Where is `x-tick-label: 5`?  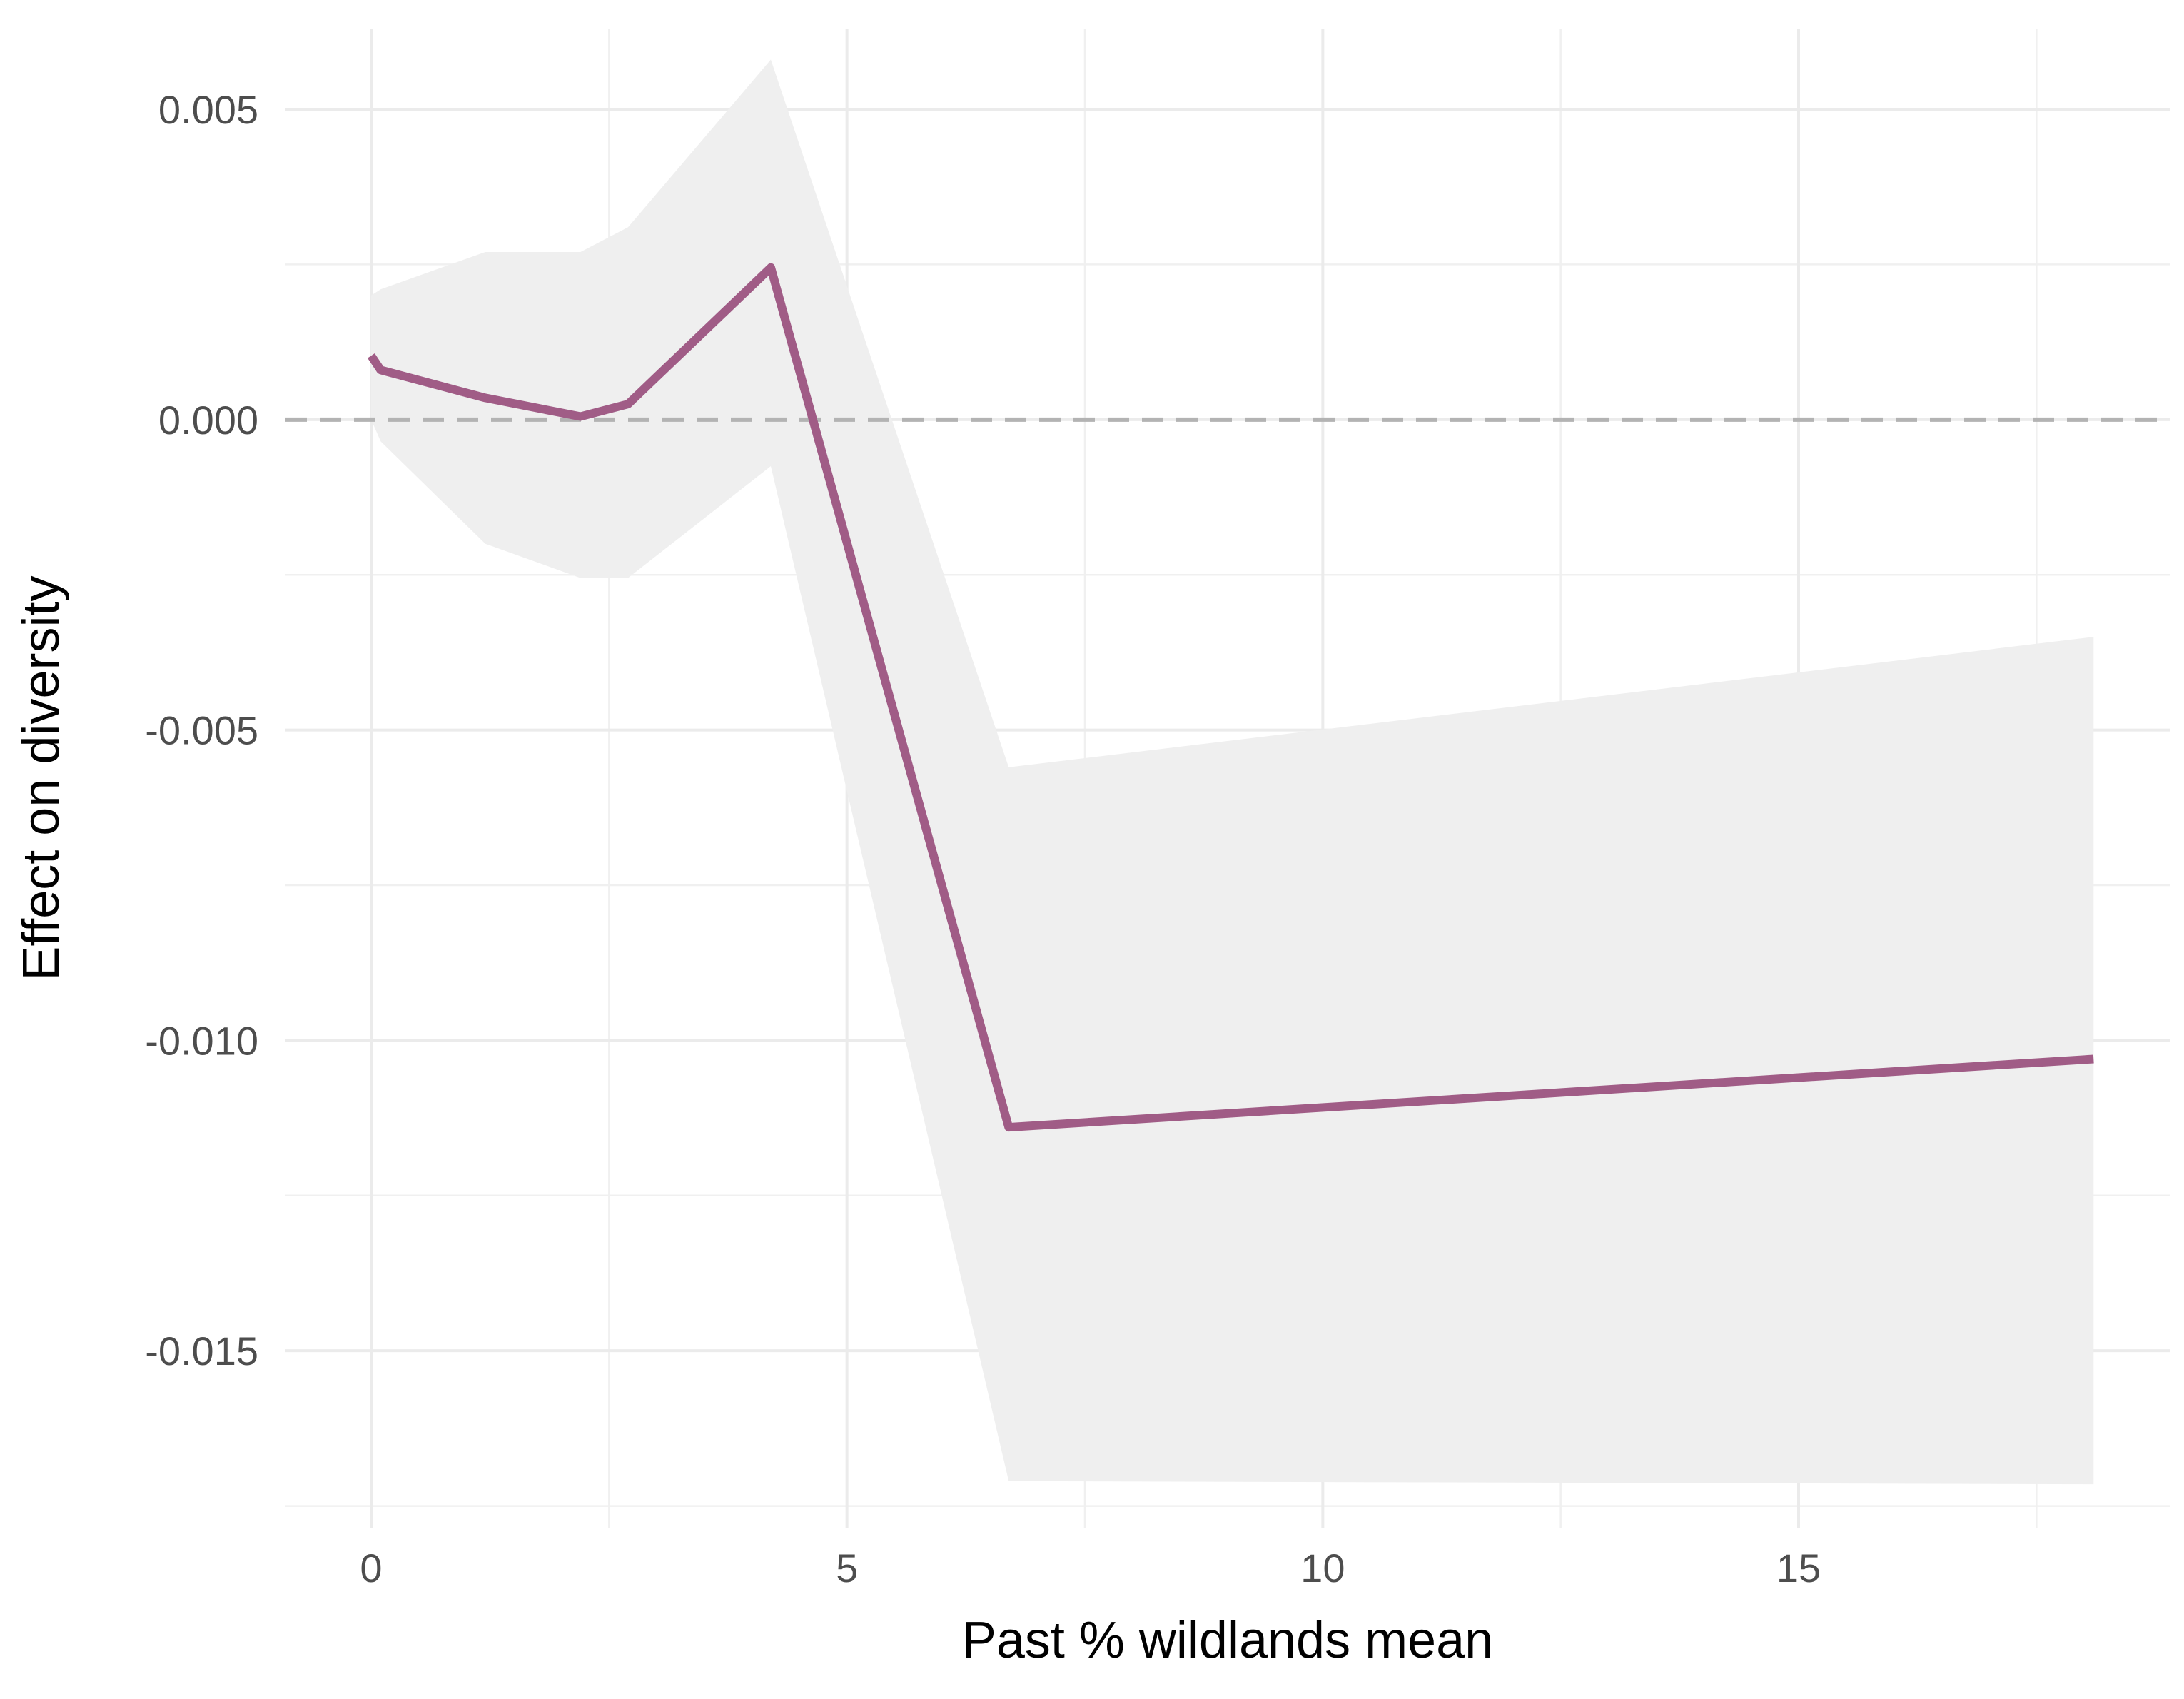
x-tick-label: 5 is located at coordinates (847, 1568).